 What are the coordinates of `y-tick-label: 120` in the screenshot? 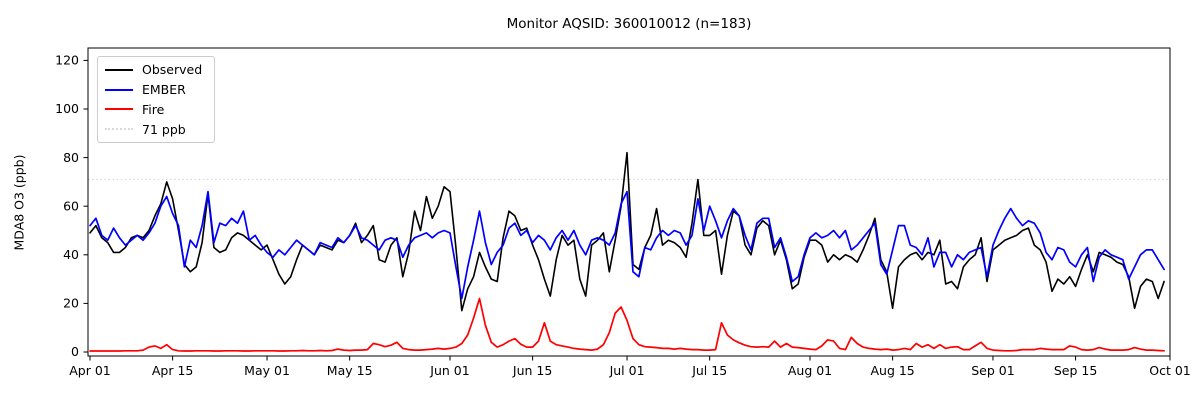 It's located at (67, 60).